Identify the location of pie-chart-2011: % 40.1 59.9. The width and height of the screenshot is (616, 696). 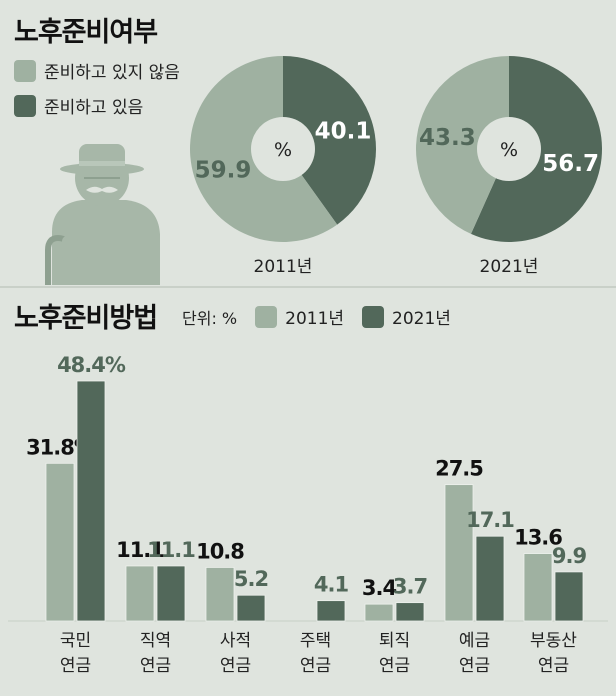
(283, 149).